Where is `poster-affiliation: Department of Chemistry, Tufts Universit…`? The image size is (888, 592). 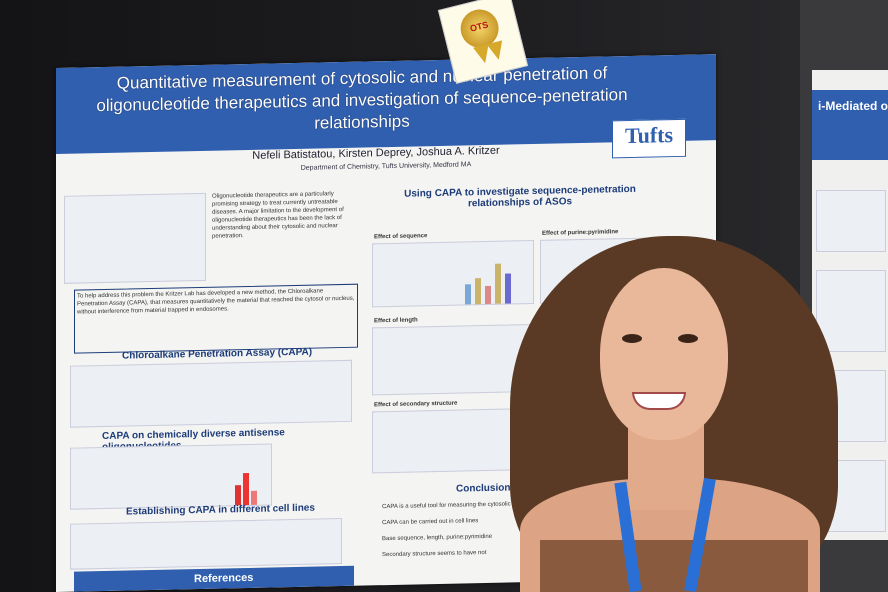 poster-affiliation: Department of Chemistry, Tufts Universit… is located at coordinates (386, 166).